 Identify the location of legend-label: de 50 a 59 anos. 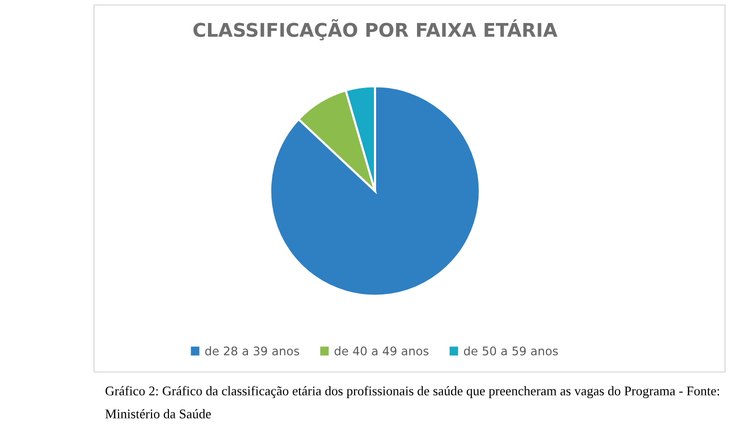
(511, 351).